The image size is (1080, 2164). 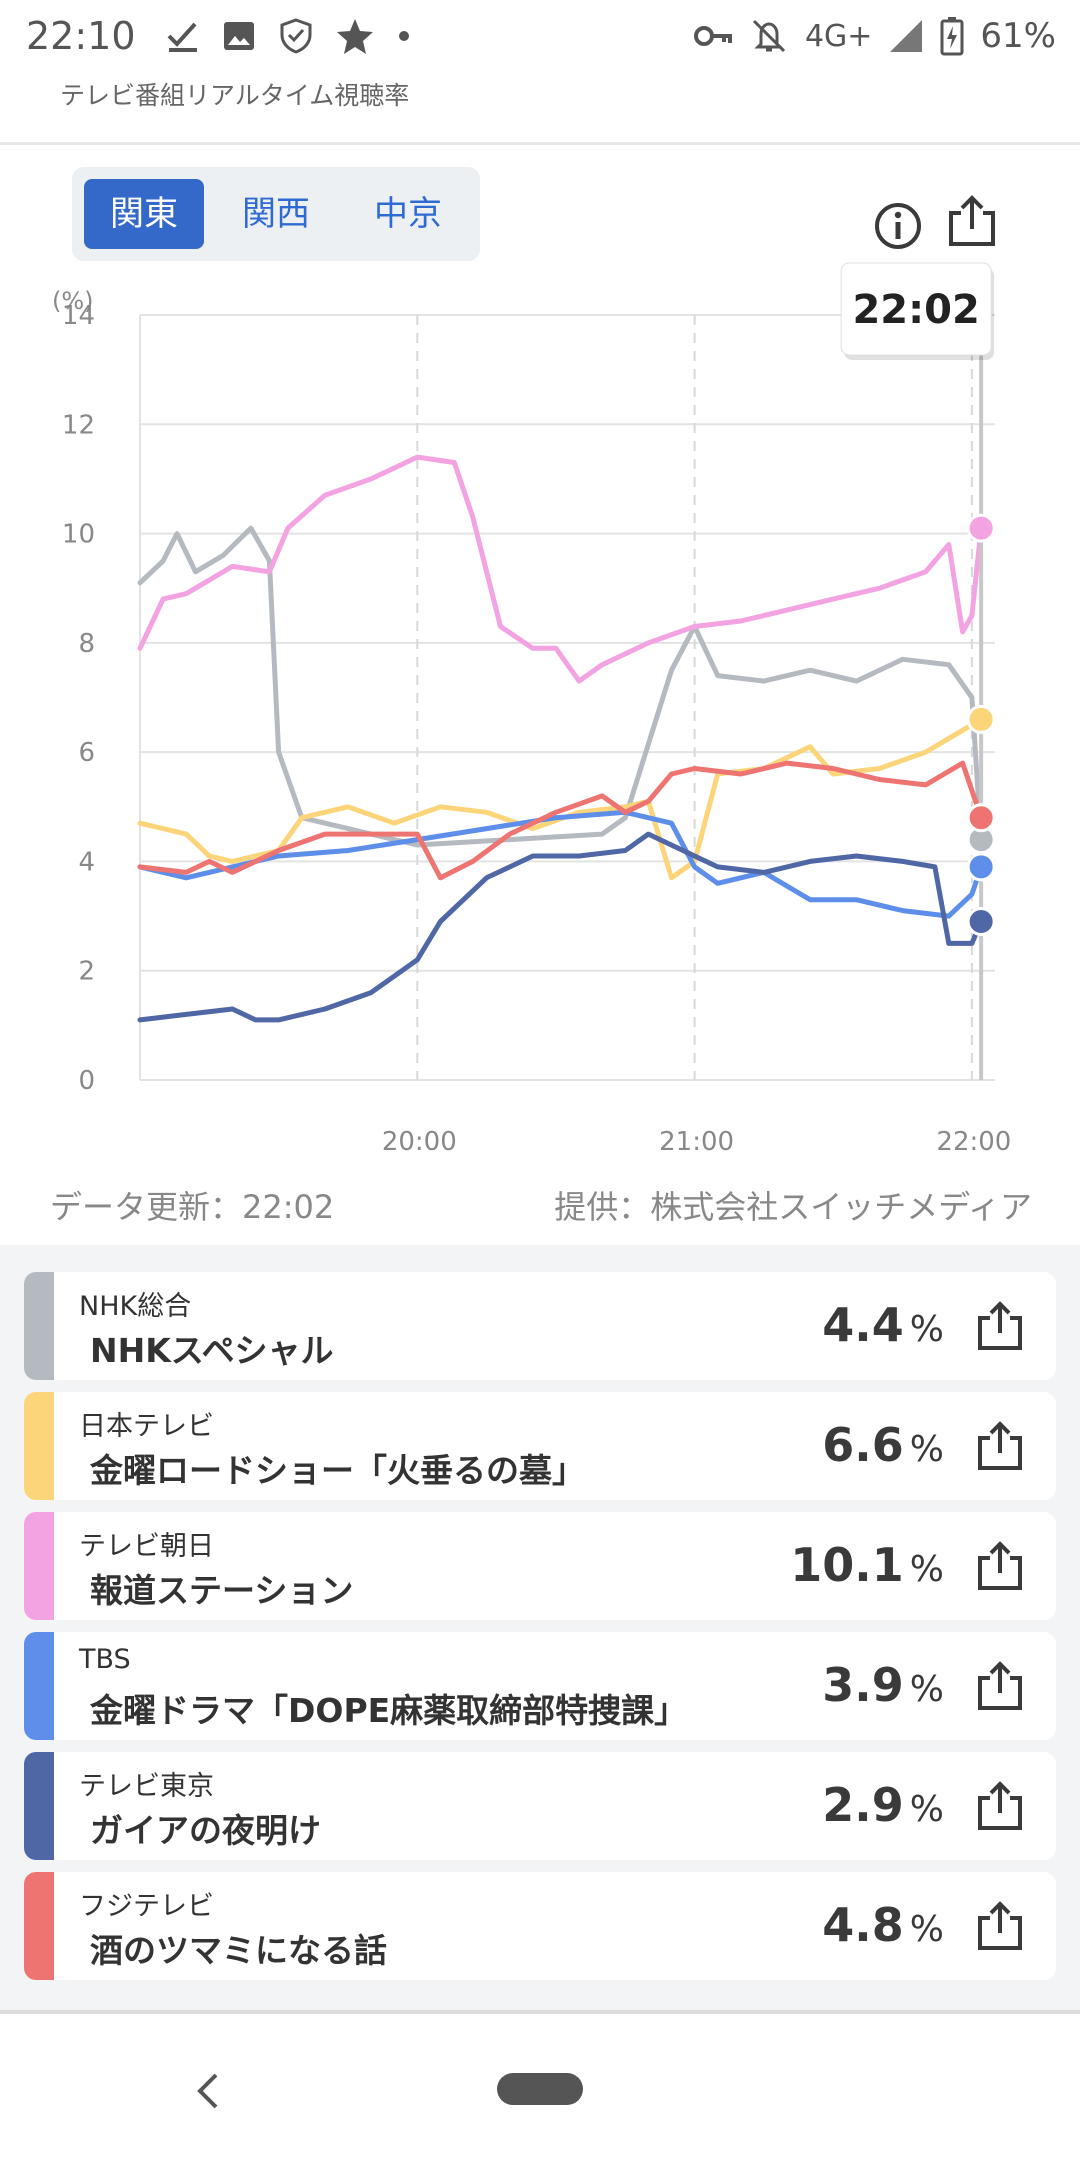 What do you see at coordinates (973, 1142) in the screenshot?
I see `x-tick-label: 22:00` at bounding box center [973, 1142].